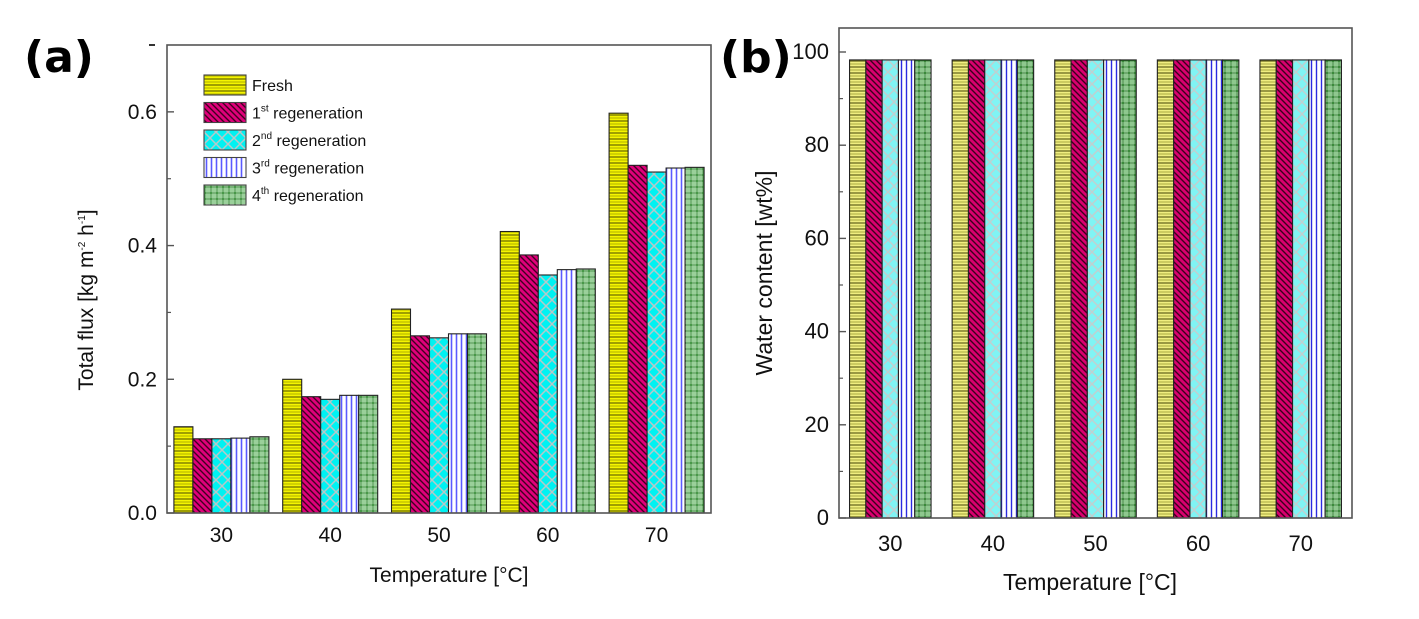 The height and width of the screenshot is (619, 1419). I want to click on ytick-label-0-0: 0.0, so click(142, 513).